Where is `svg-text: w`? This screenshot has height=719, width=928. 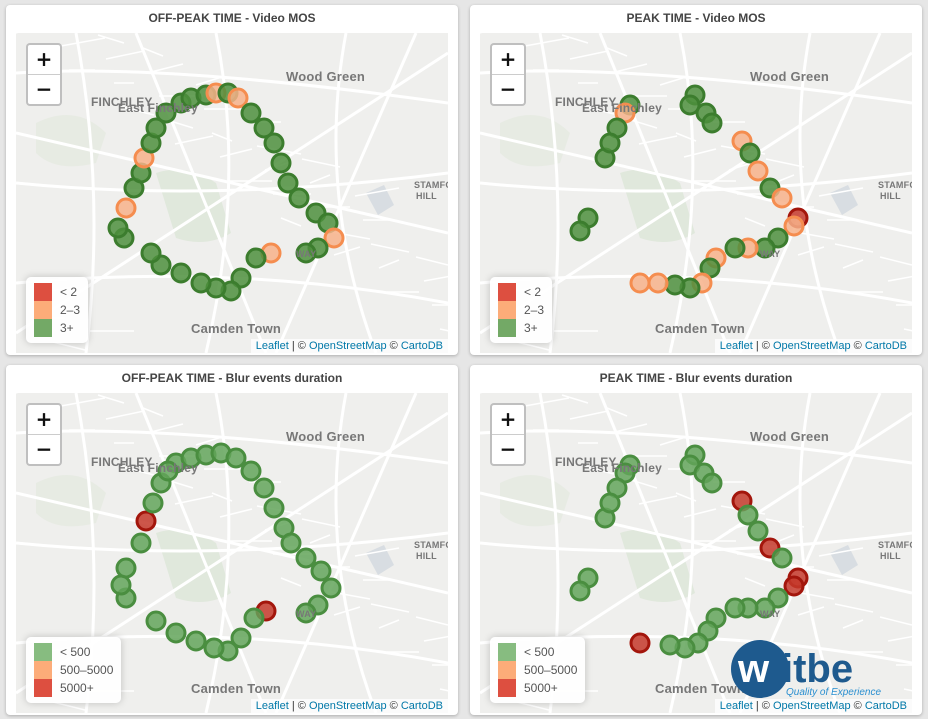
svg-text: w is located at coordinates (753, 669).